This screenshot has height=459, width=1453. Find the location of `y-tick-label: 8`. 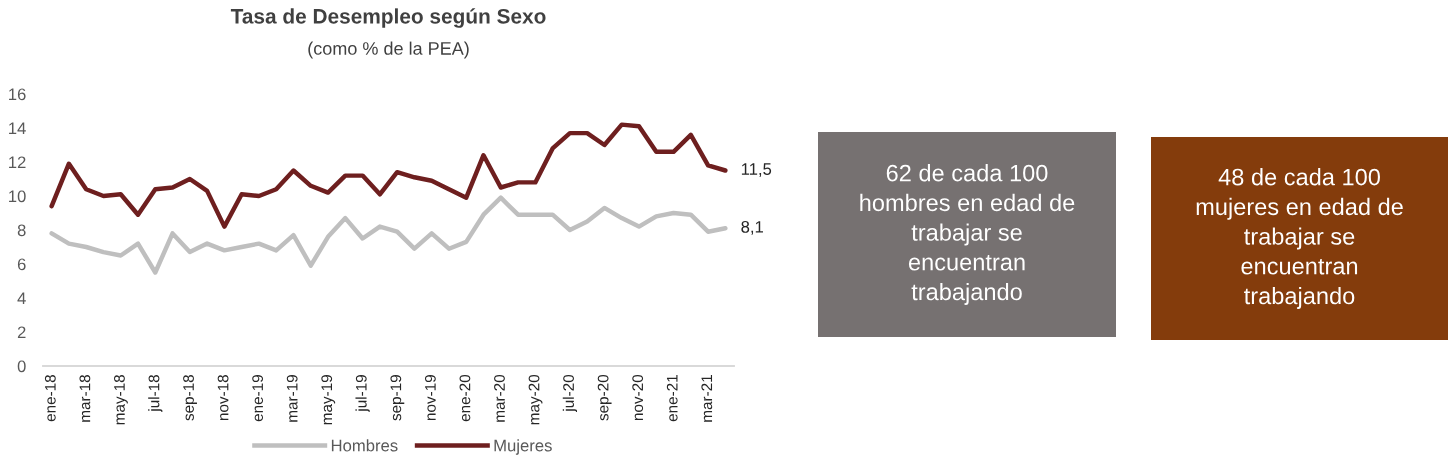

y-tick-label: 8 is located at coordinates (21, 230).